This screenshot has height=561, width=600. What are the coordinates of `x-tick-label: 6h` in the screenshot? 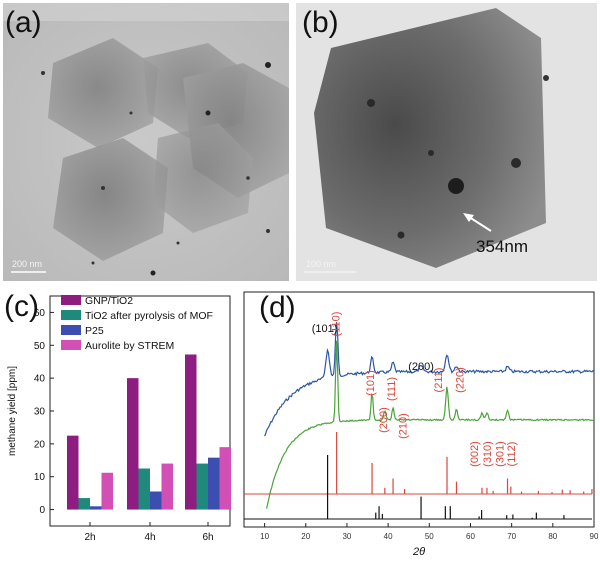 It's located at (207, 537).